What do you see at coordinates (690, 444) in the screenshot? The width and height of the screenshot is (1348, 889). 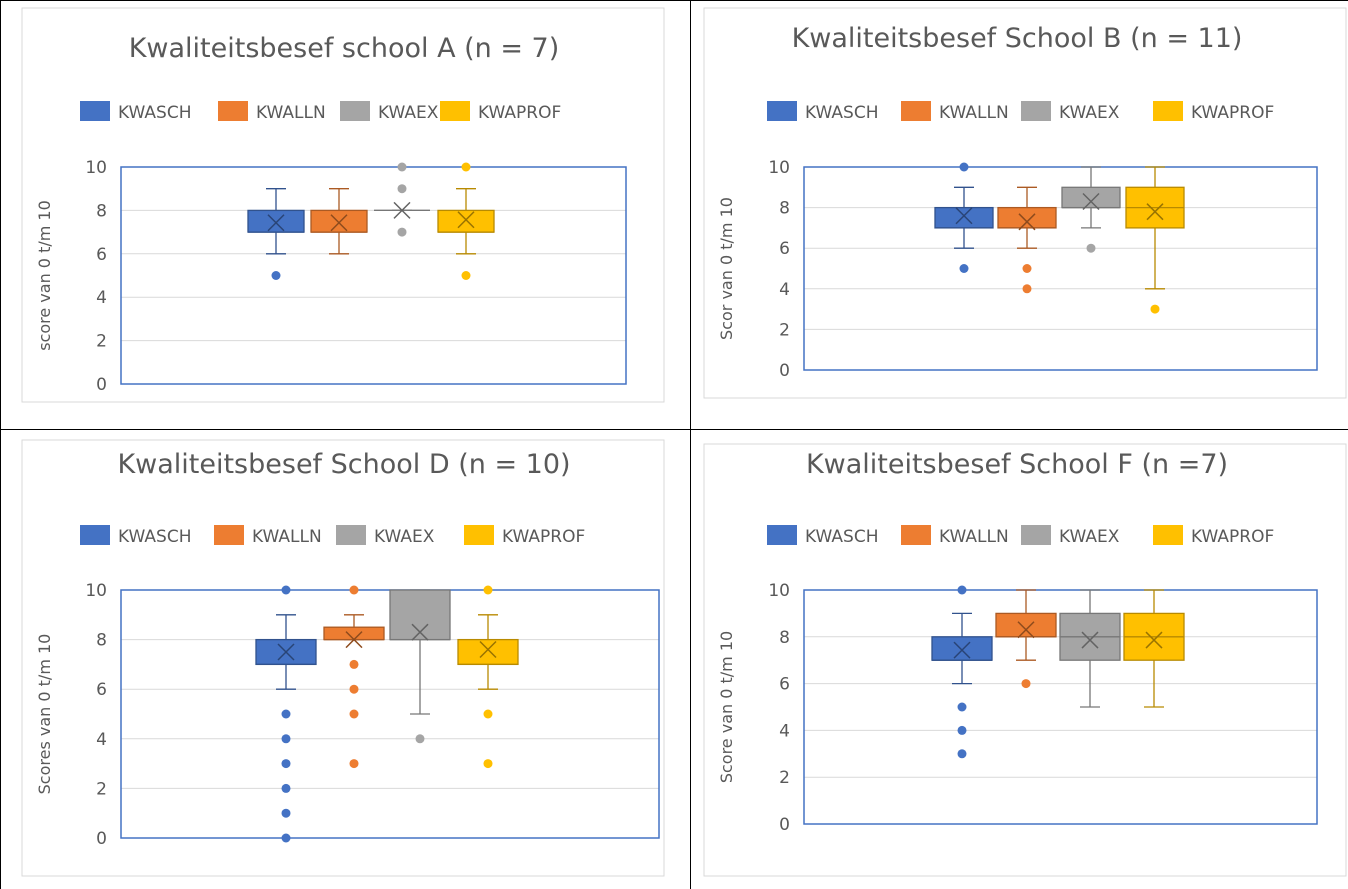 I see `table-border-center` at bounding box center [690, 444].